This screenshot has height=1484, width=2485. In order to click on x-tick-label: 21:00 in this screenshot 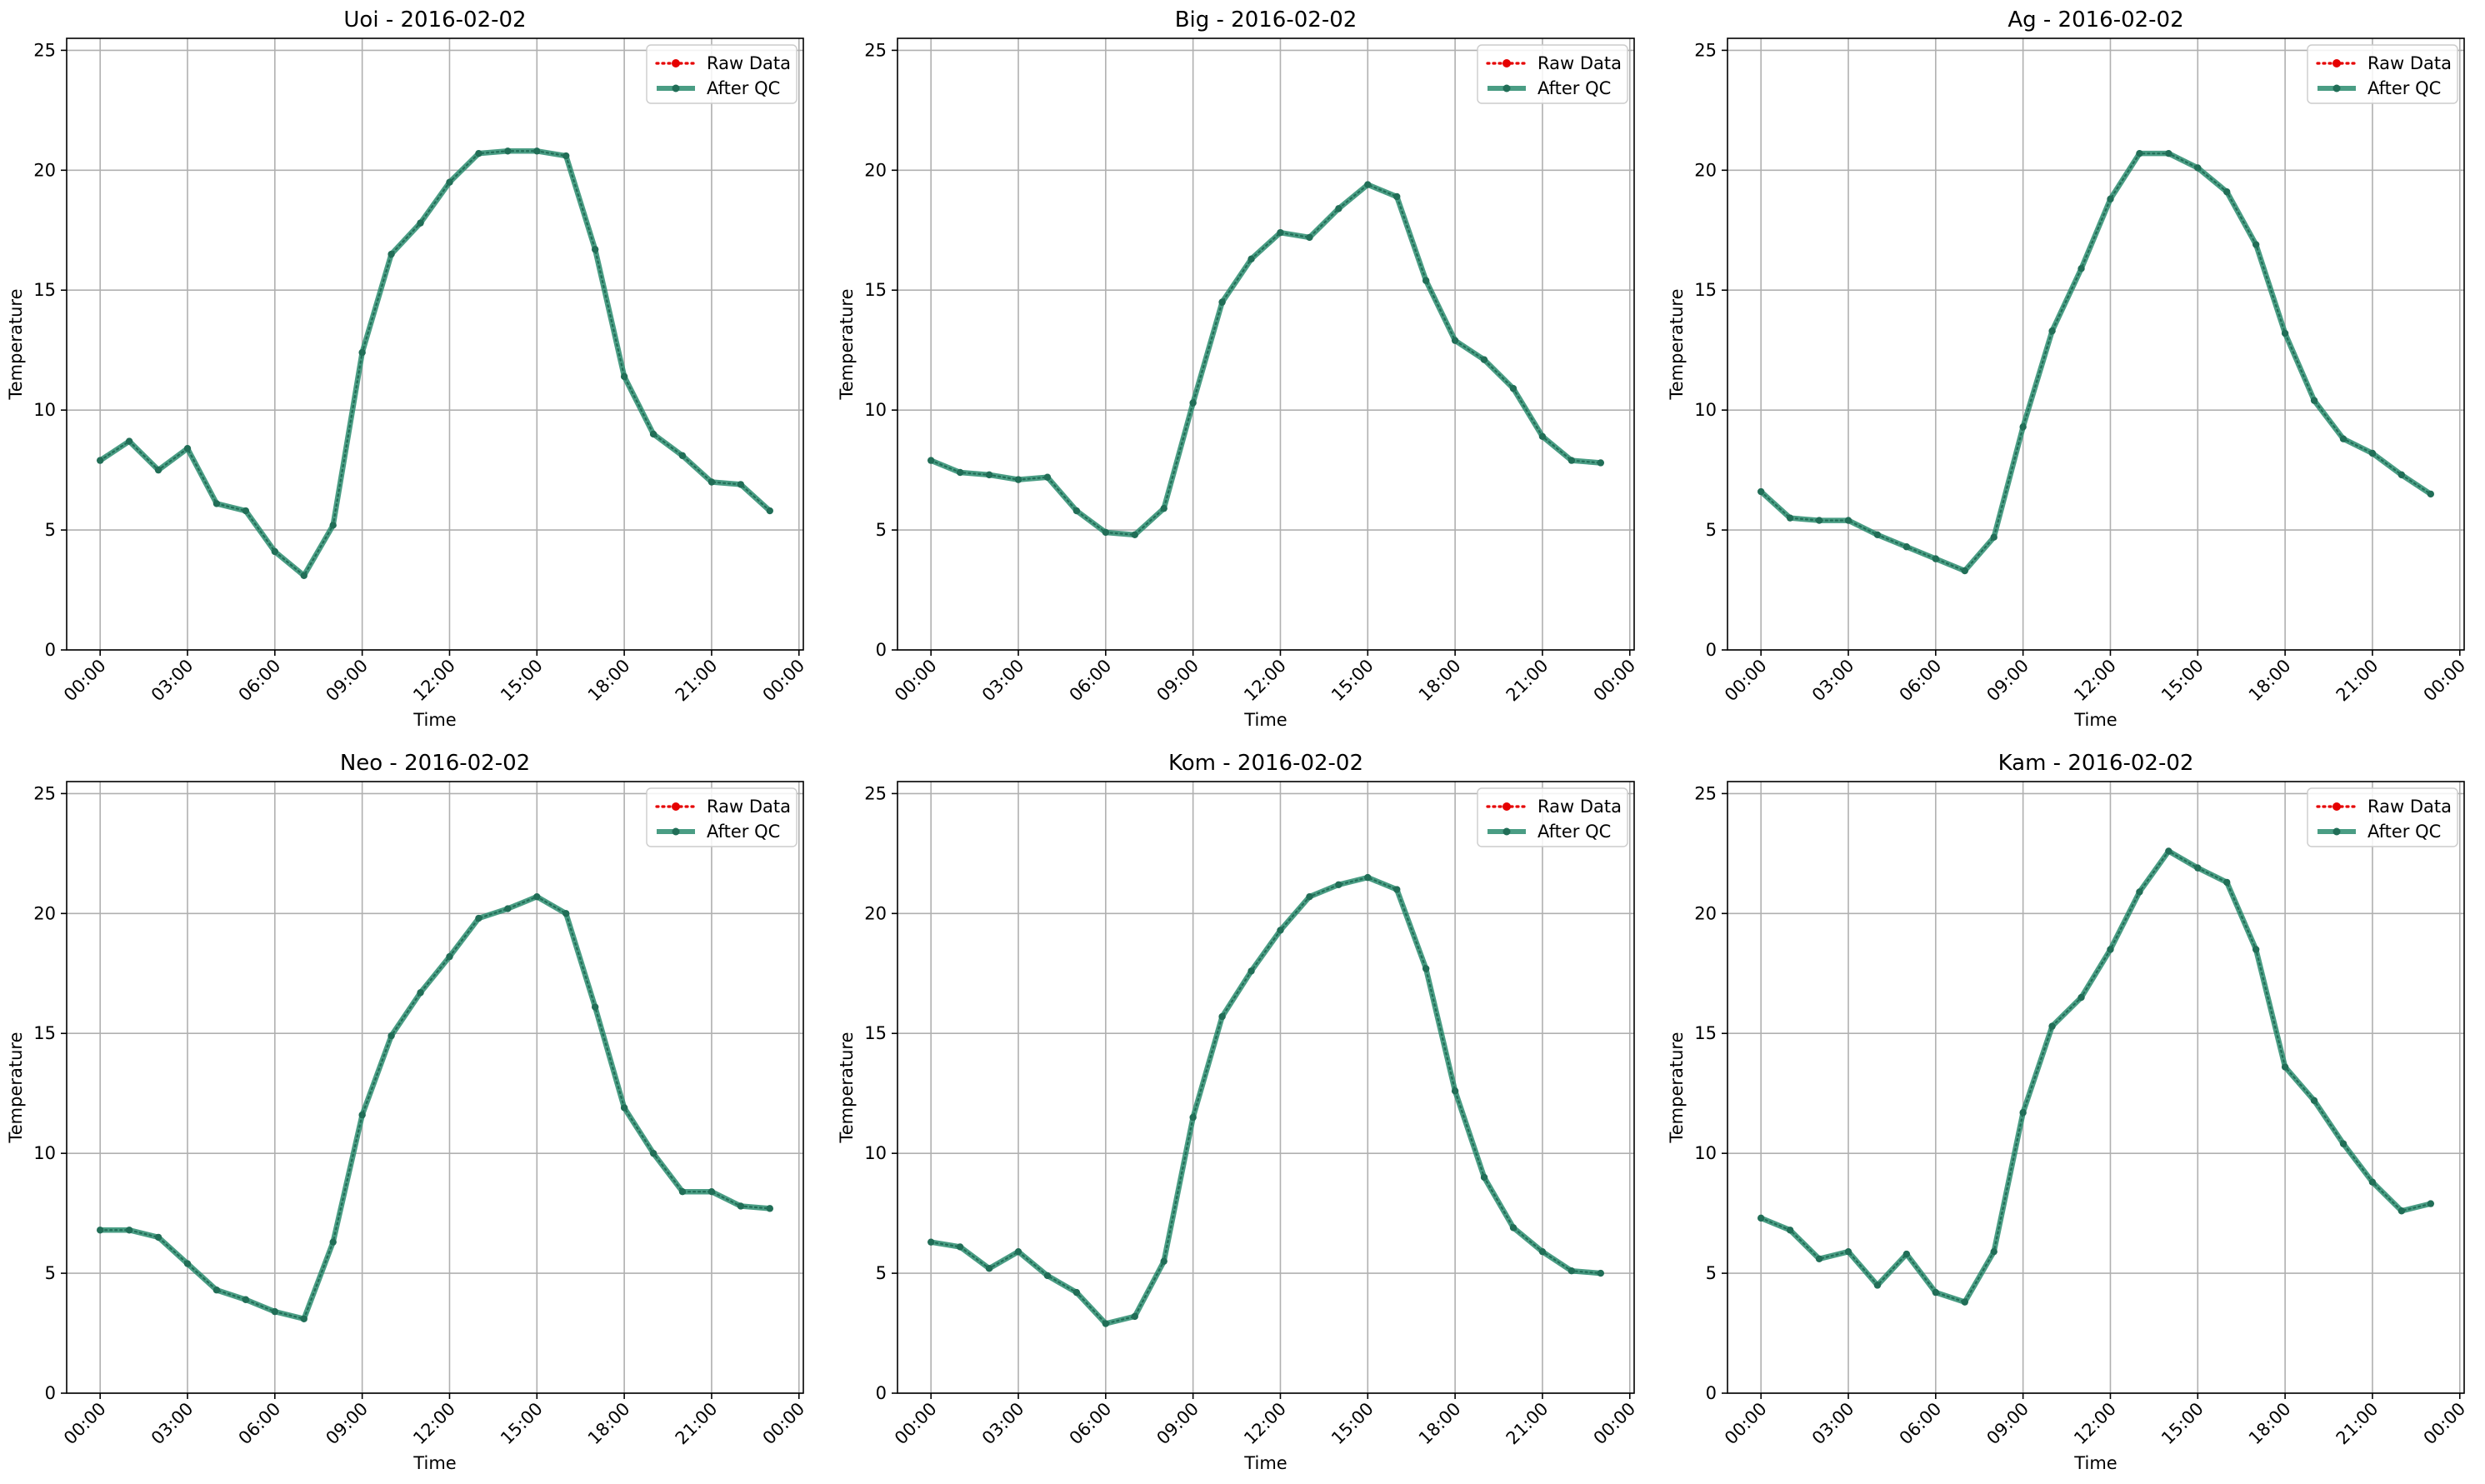, I will do `click(2357, 1424)`.